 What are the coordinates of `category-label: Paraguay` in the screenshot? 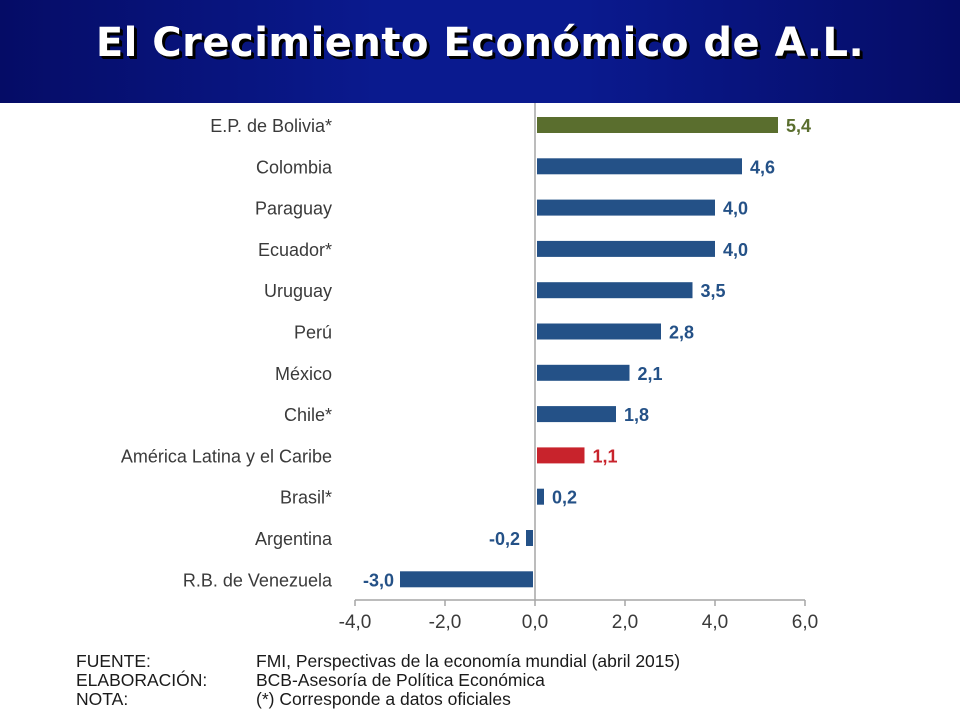 It's located at (293, 209).